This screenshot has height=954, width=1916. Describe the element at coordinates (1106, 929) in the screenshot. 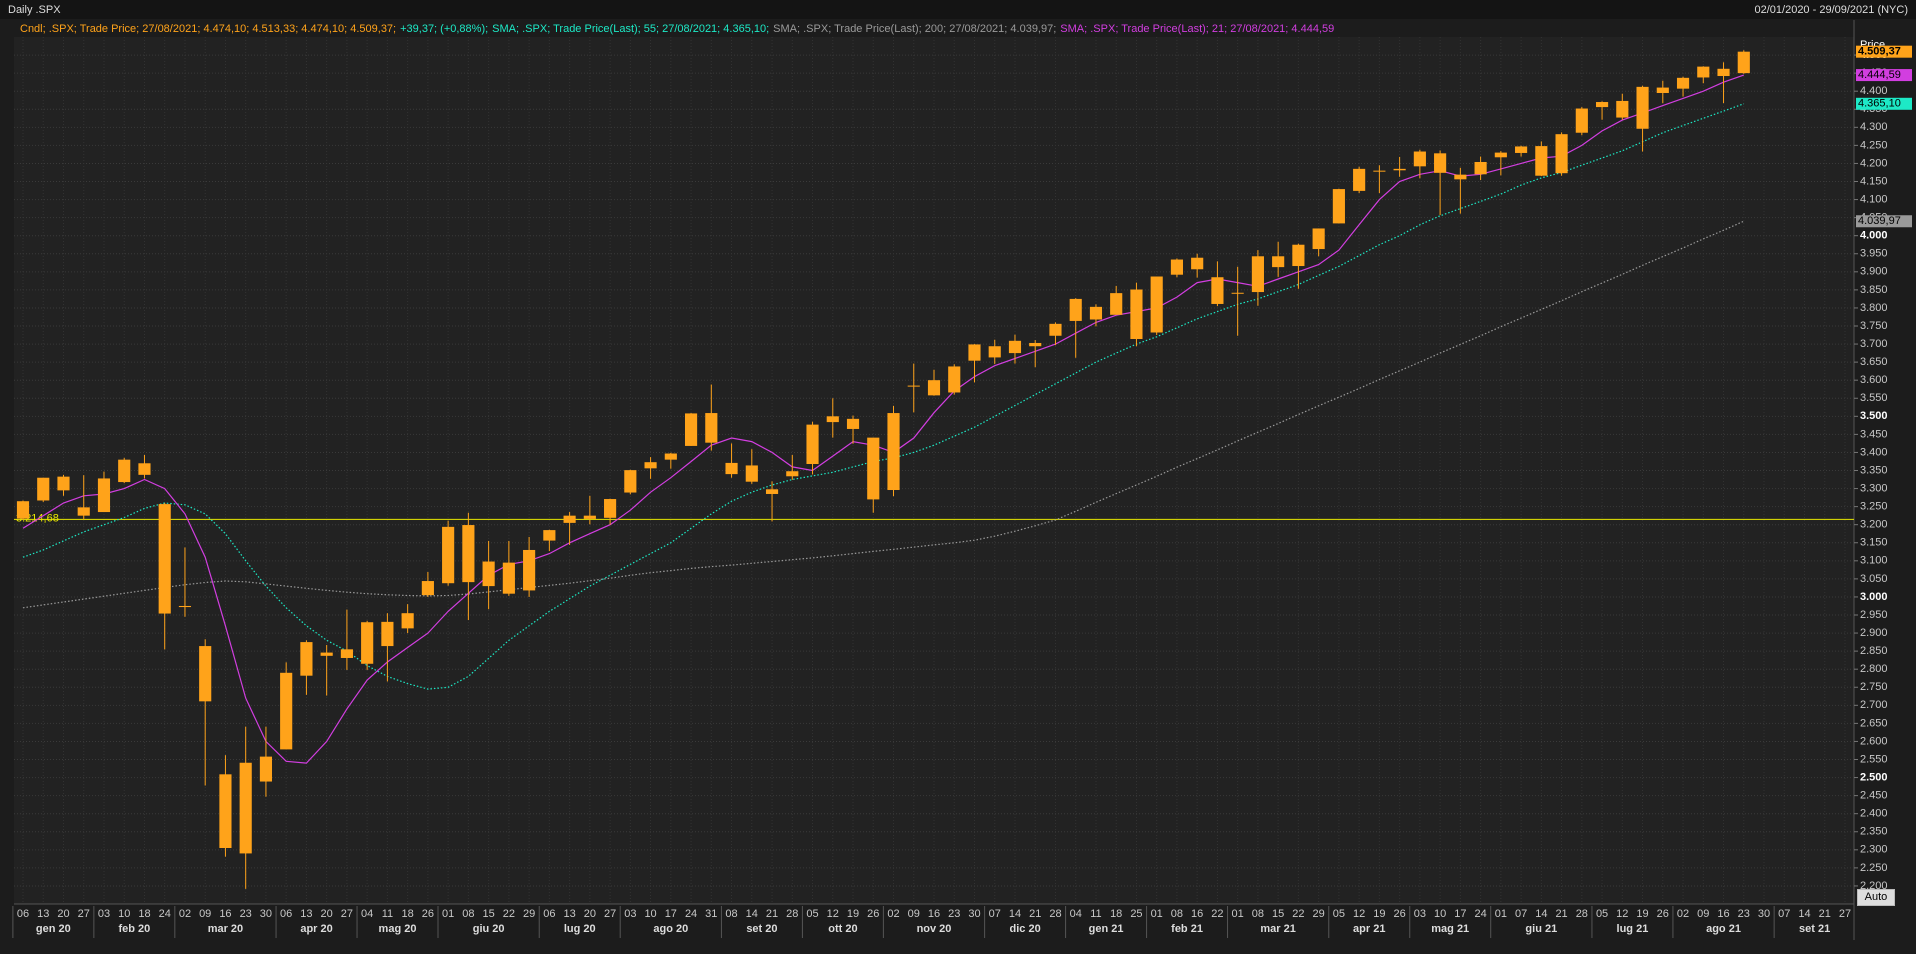

I see `month-label: gen 21` at that location.